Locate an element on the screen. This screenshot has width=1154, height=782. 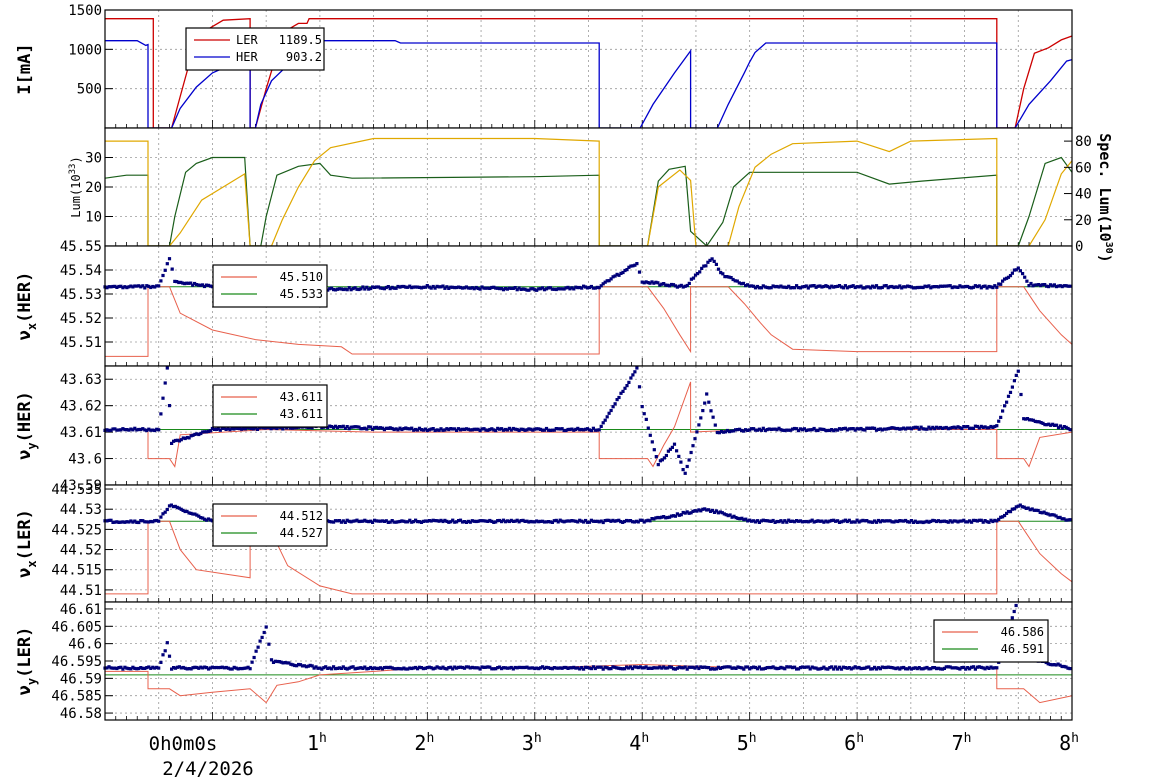
y-tick-label: 43.59 is located at coordinates (81, 486).